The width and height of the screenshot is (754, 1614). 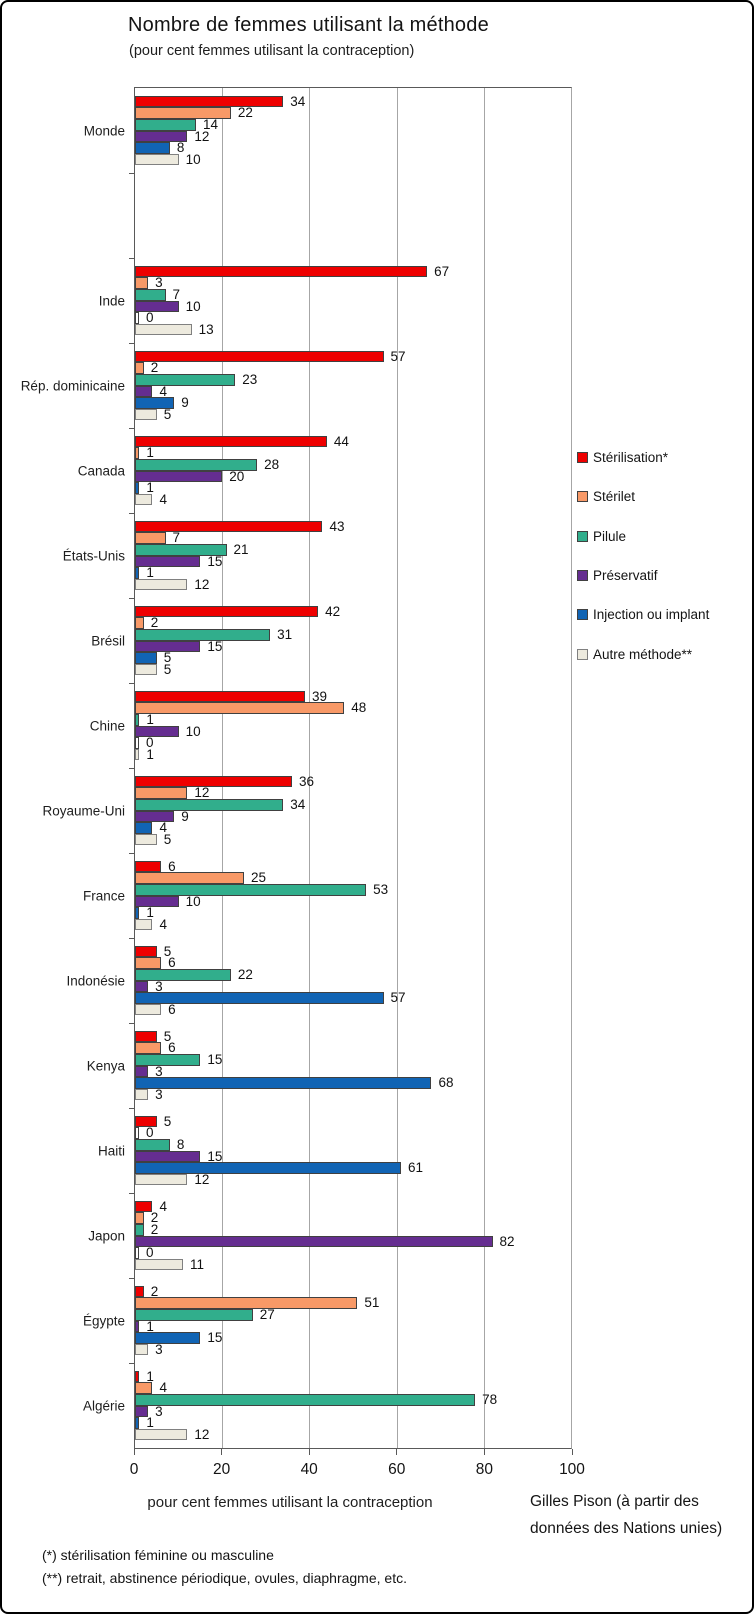 I want to click on bar-row: 78, so click(x=353, y=1399).